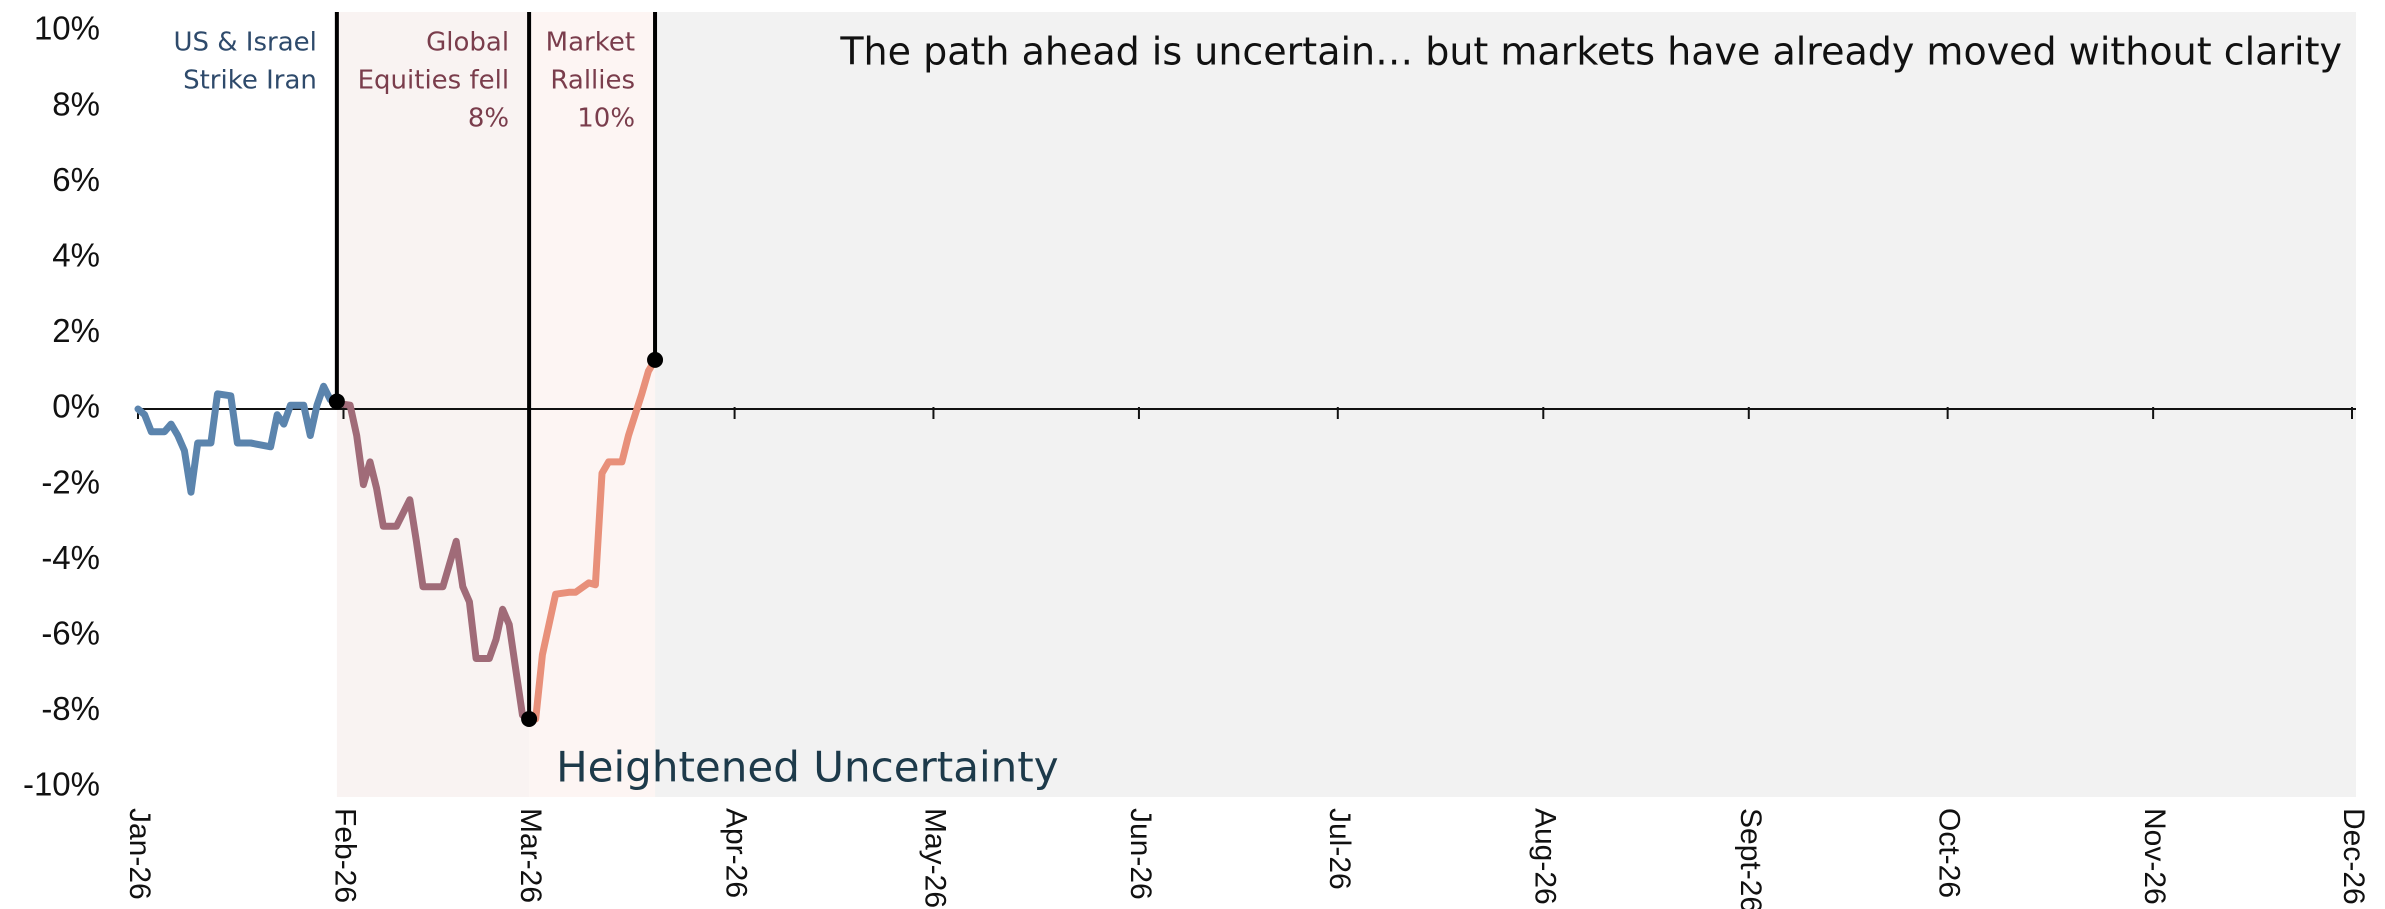 The height and width of the screenshot is (909, 2385). I want to click on annotation-text: 10%, so click(606, 119).